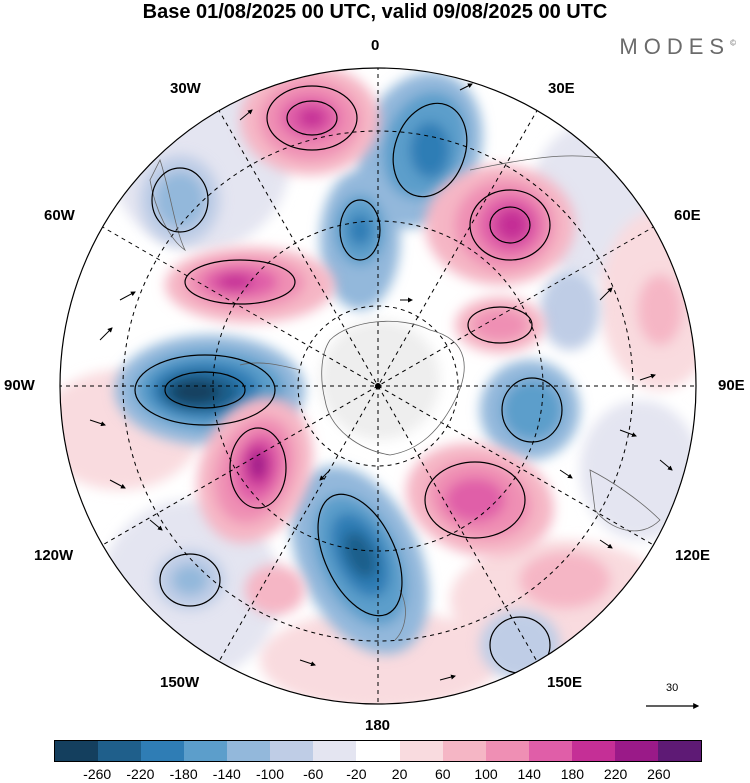 The width and height of the screenshot is (750, 783). Describe the element at coordinates (183, 774) in the screenshot. I see `colorbar-tick-label: -180` at that location.